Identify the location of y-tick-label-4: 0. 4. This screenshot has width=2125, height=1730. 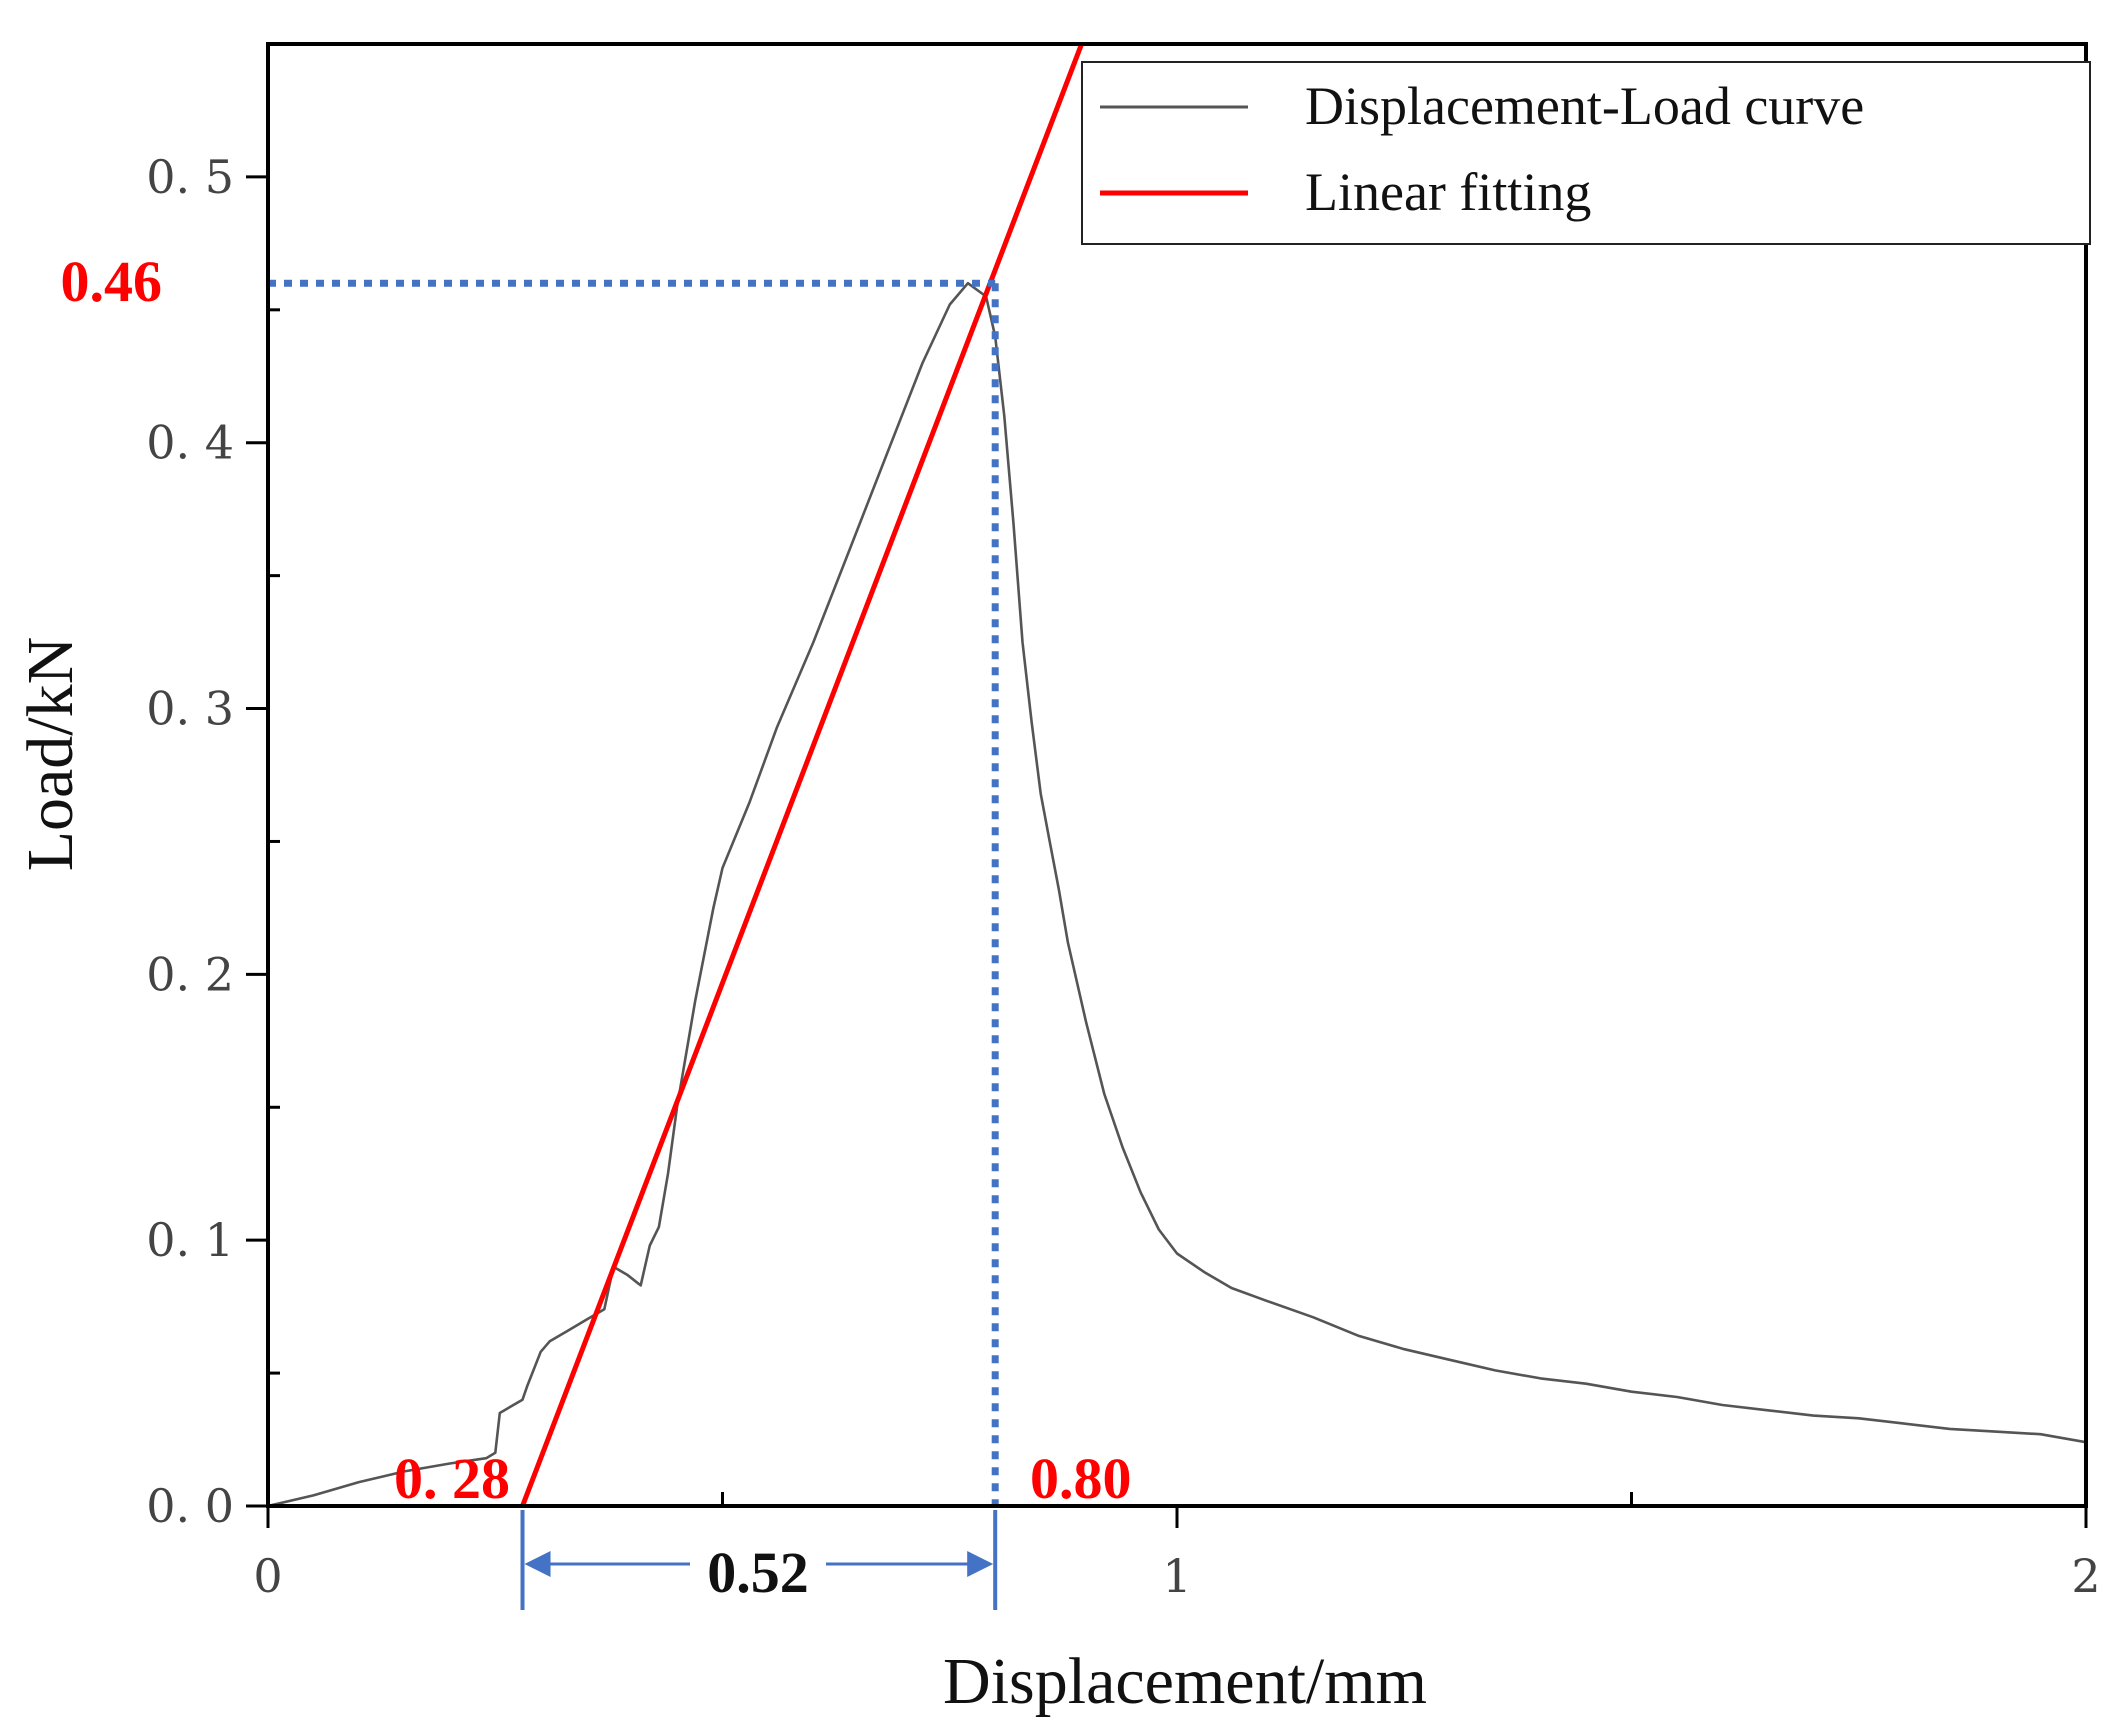
(190, 443).